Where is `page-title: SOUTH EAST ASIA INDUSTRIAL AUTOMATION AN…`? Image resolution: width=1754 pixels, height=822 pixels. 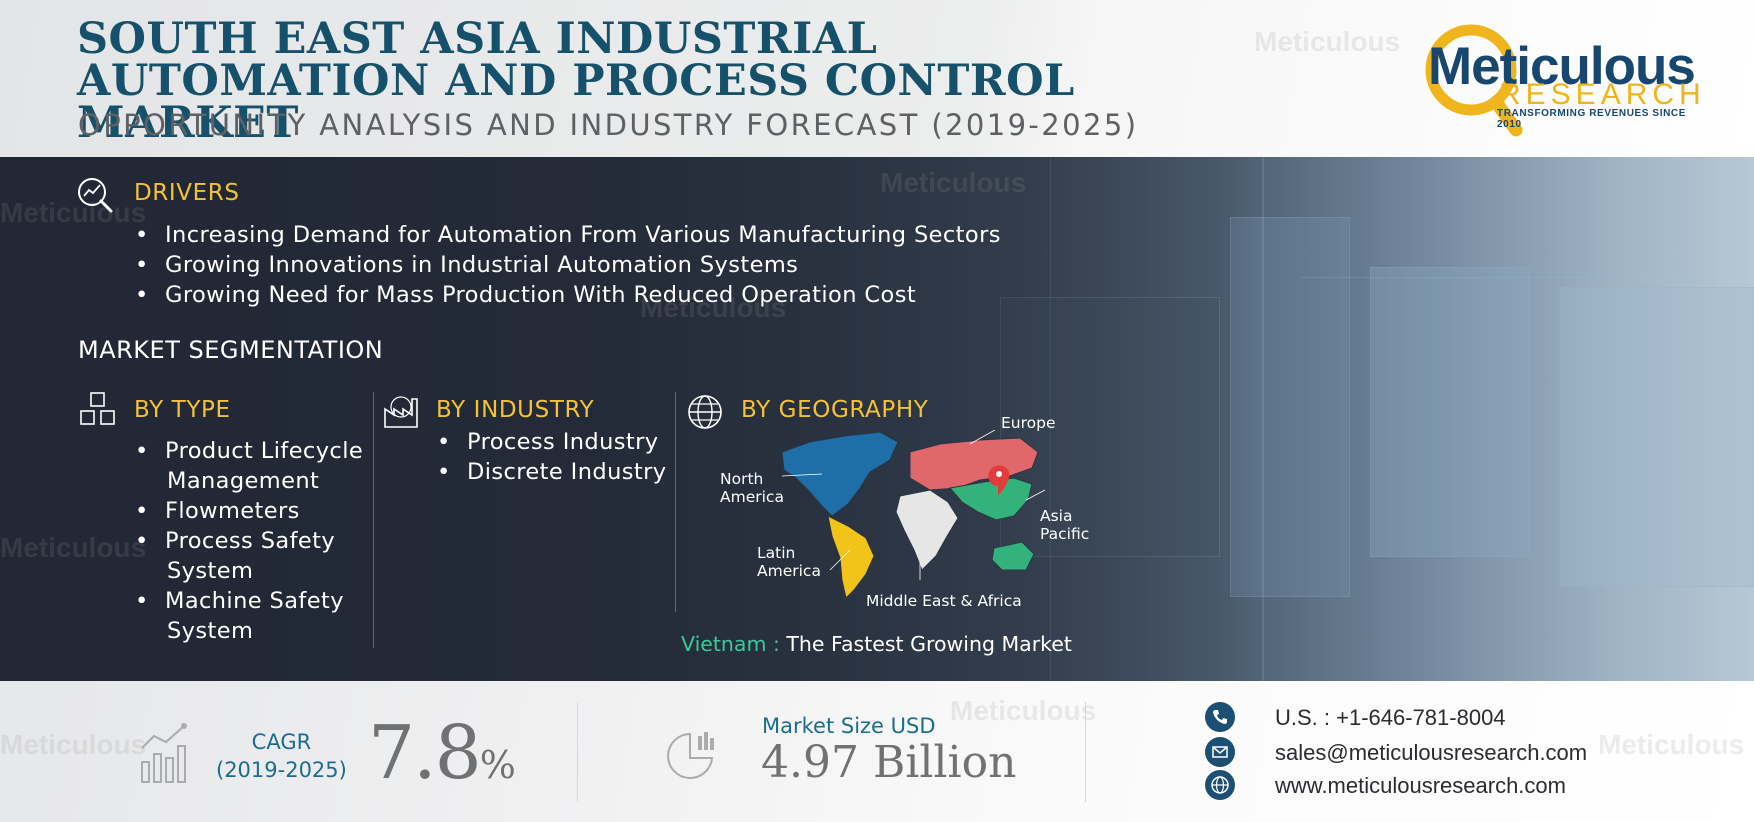
page-title: SOUTH EAST ASIA INDUSTRIAL AUTOMATION AN… is located at coordinates (576, 81).